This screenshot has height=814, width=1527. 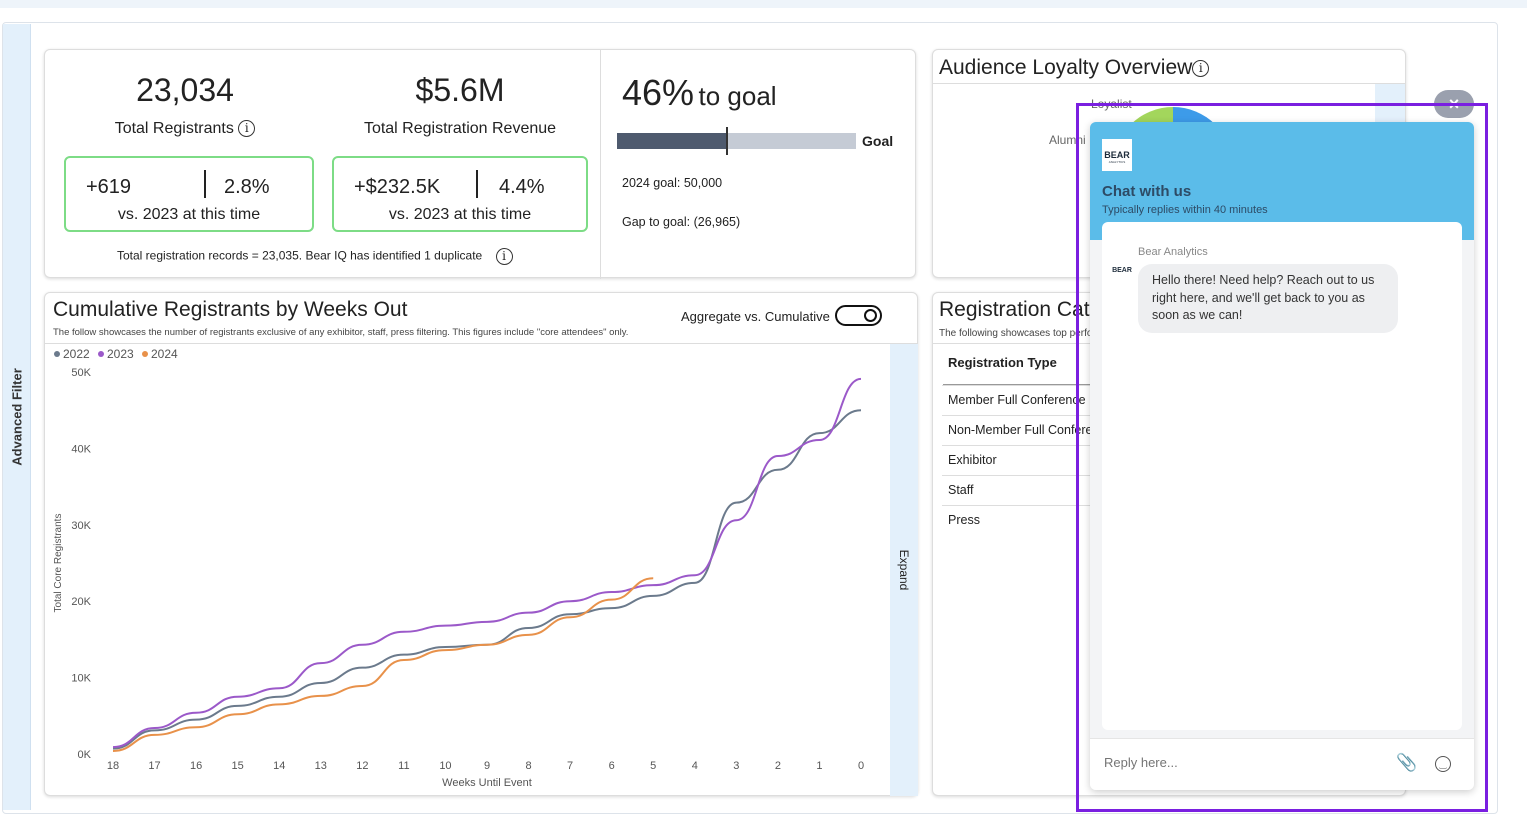 What do you see at coordinates (185, 90) in the screenshot?
I see `total-registrants-value: 23,034` at bounding box center [185, 90].